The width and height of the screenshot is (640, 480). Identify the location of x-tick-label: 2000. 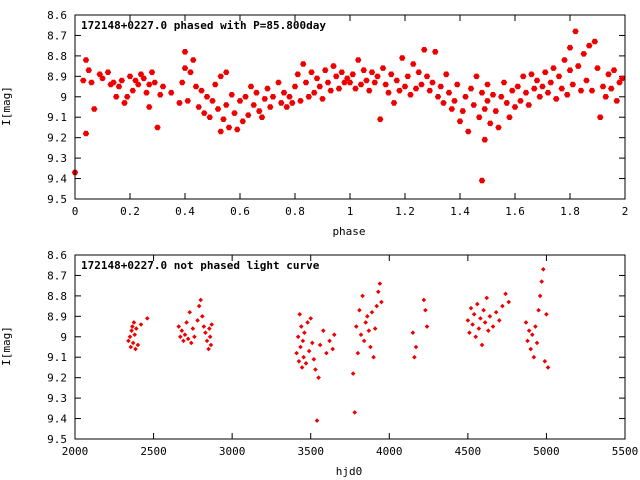
(75, 451).